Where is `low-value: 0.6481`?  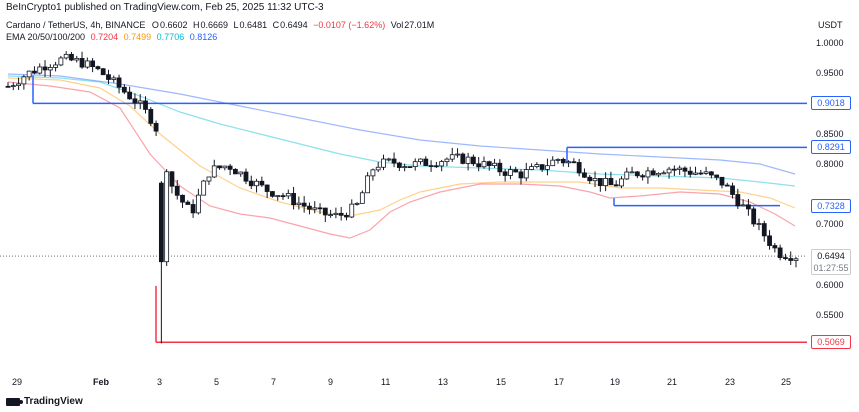 low-value: 0.6481 is located at coordinates (253, 25).